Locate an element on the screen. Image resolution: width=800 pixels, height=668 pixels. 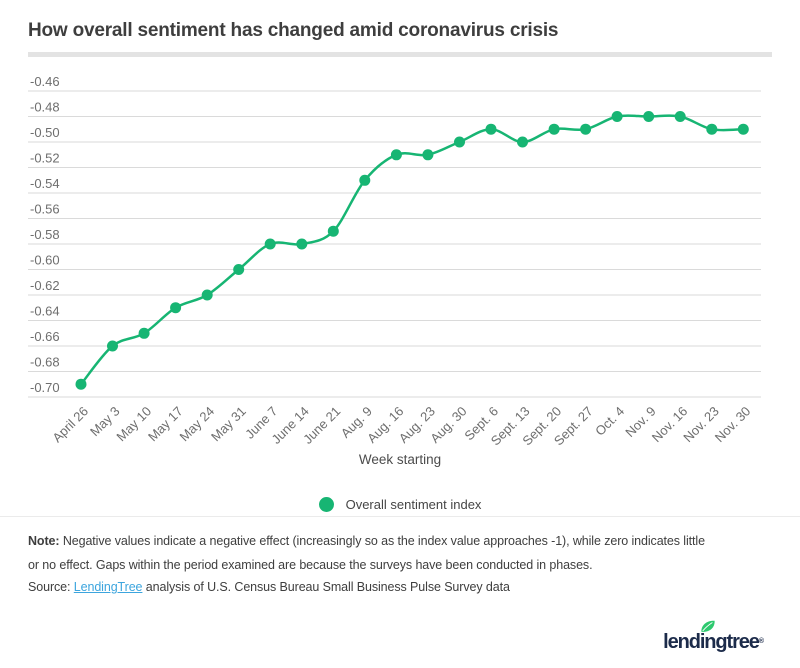
x-axis-title: Week starting is located at coordinates (400, 459).